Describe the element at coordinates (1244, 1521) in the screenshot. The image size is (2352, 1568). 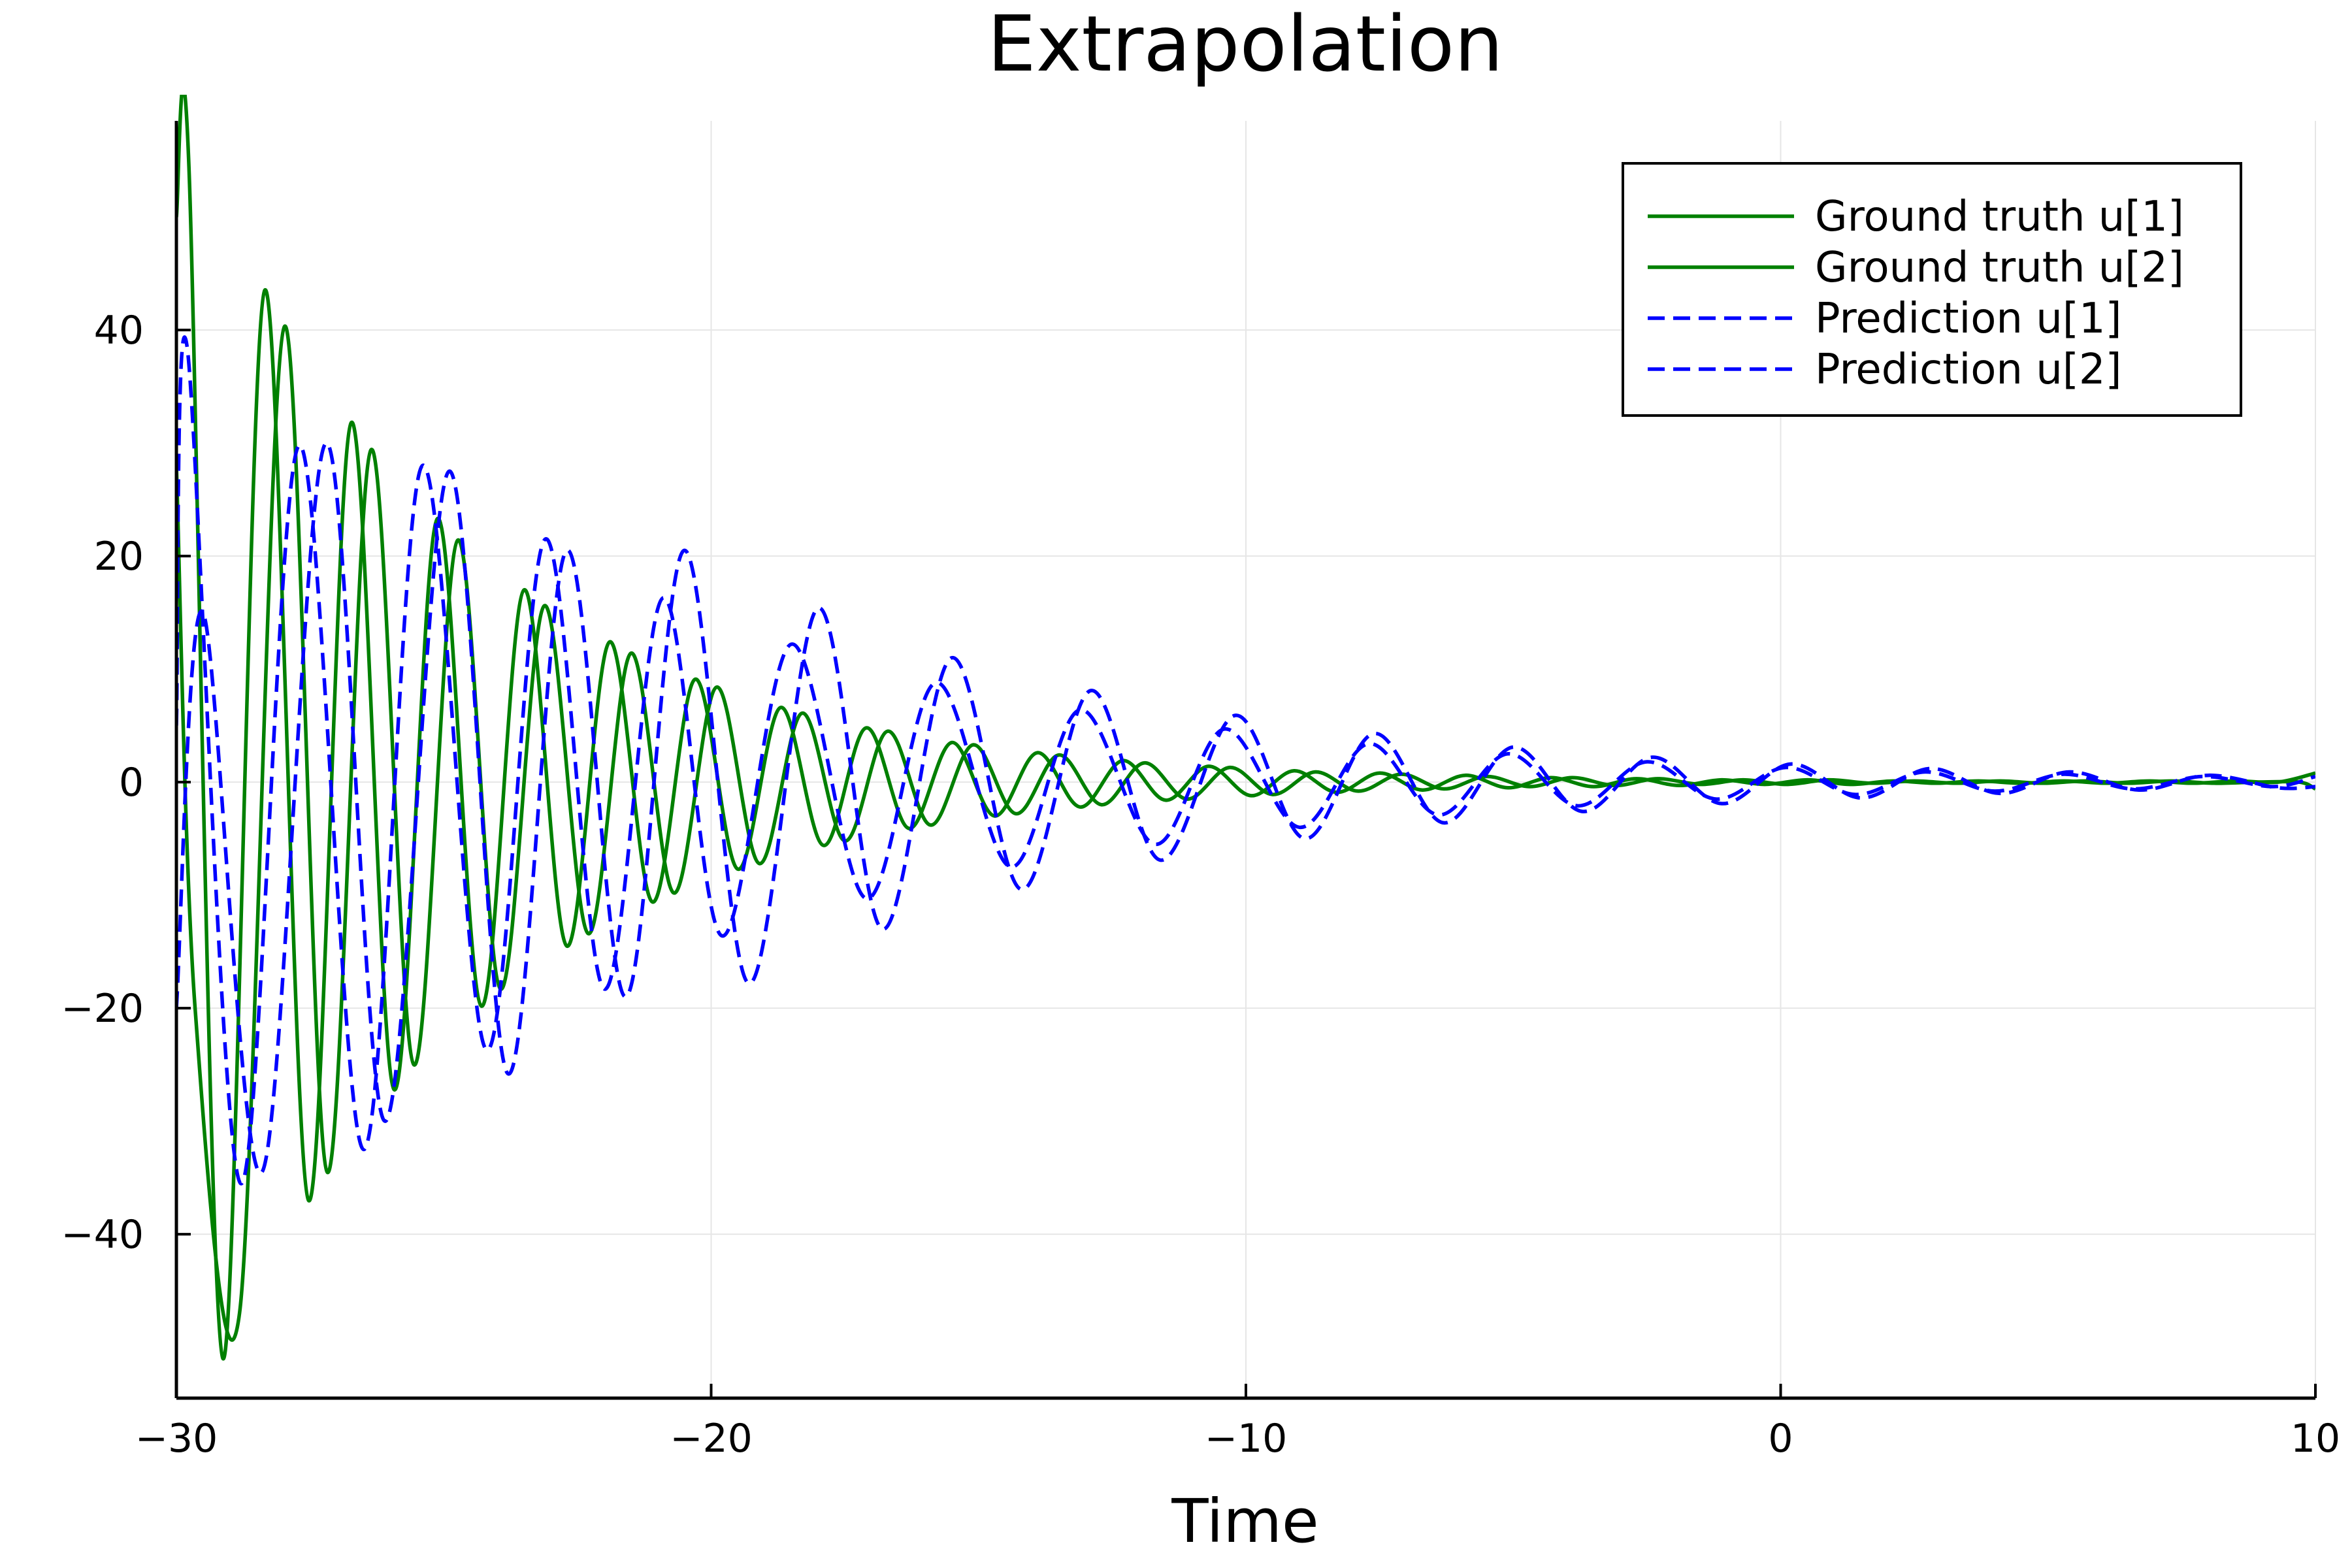
I see `x-axis-label: Time` at that location.